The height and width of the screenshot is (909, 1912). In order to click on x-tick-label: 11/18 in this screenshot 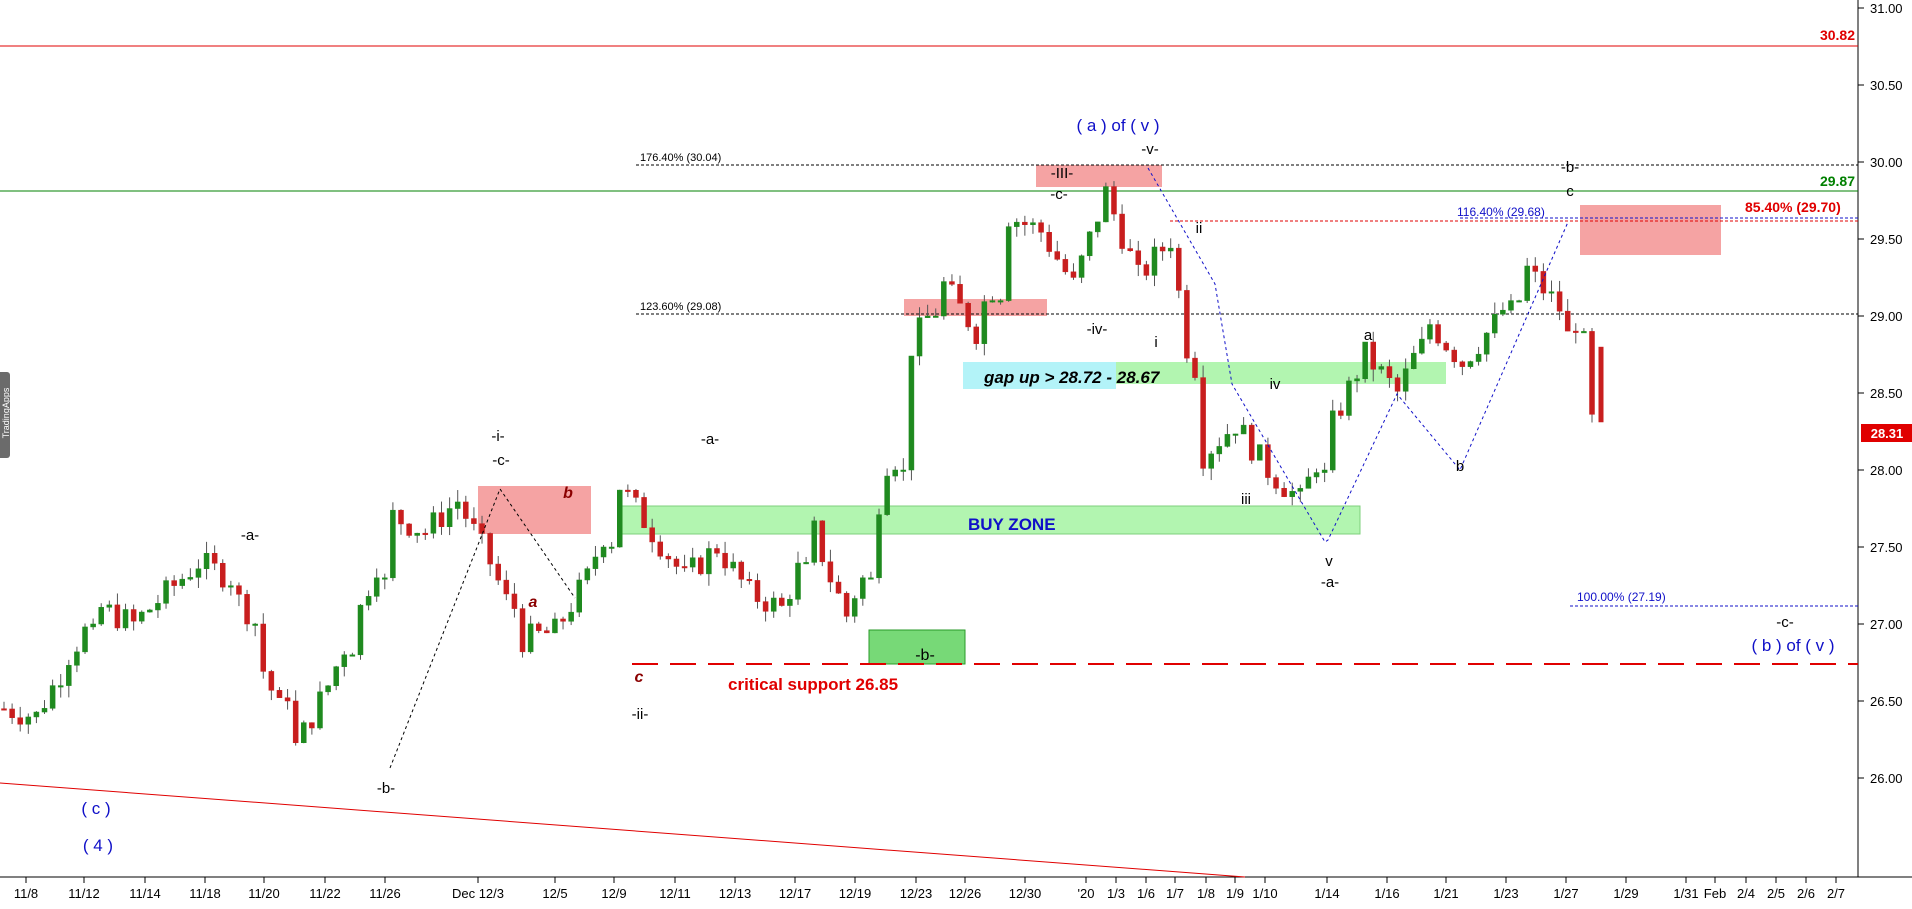, I will do `click(205, 893)`.